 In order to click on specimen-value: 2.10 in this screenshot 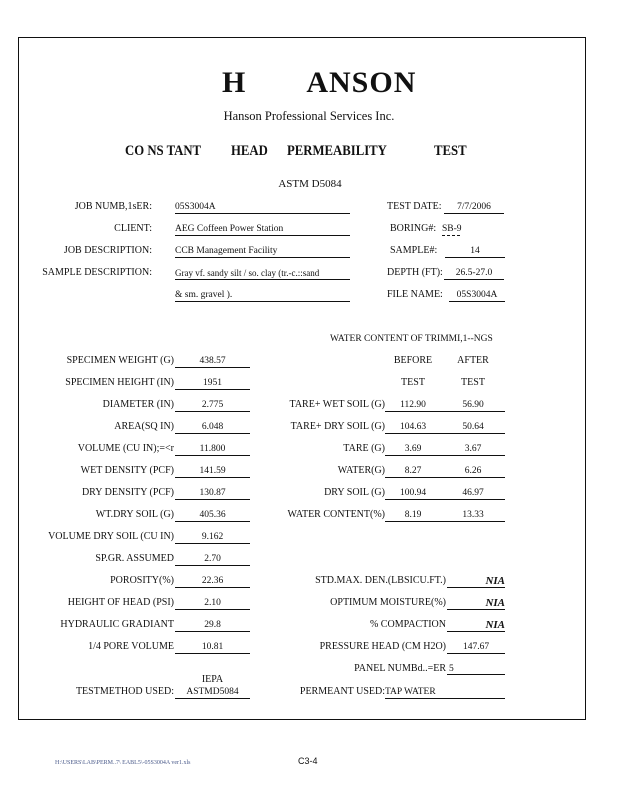, I will do `click(212, 603)`.